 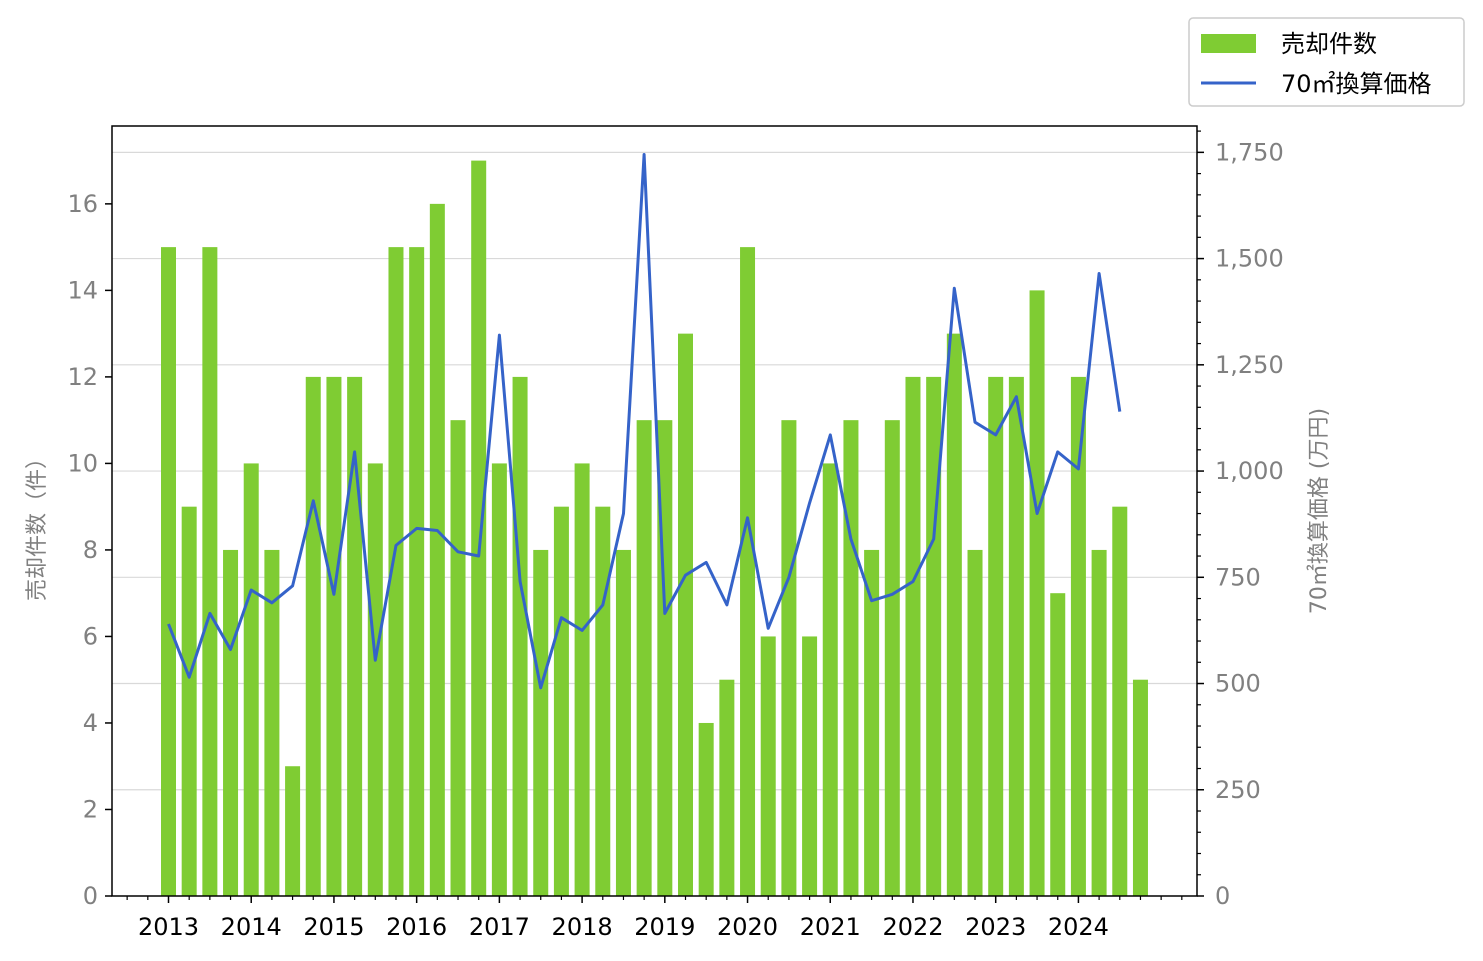 I want to click on right-tick-label: 500, so click(x=1238, y=684).